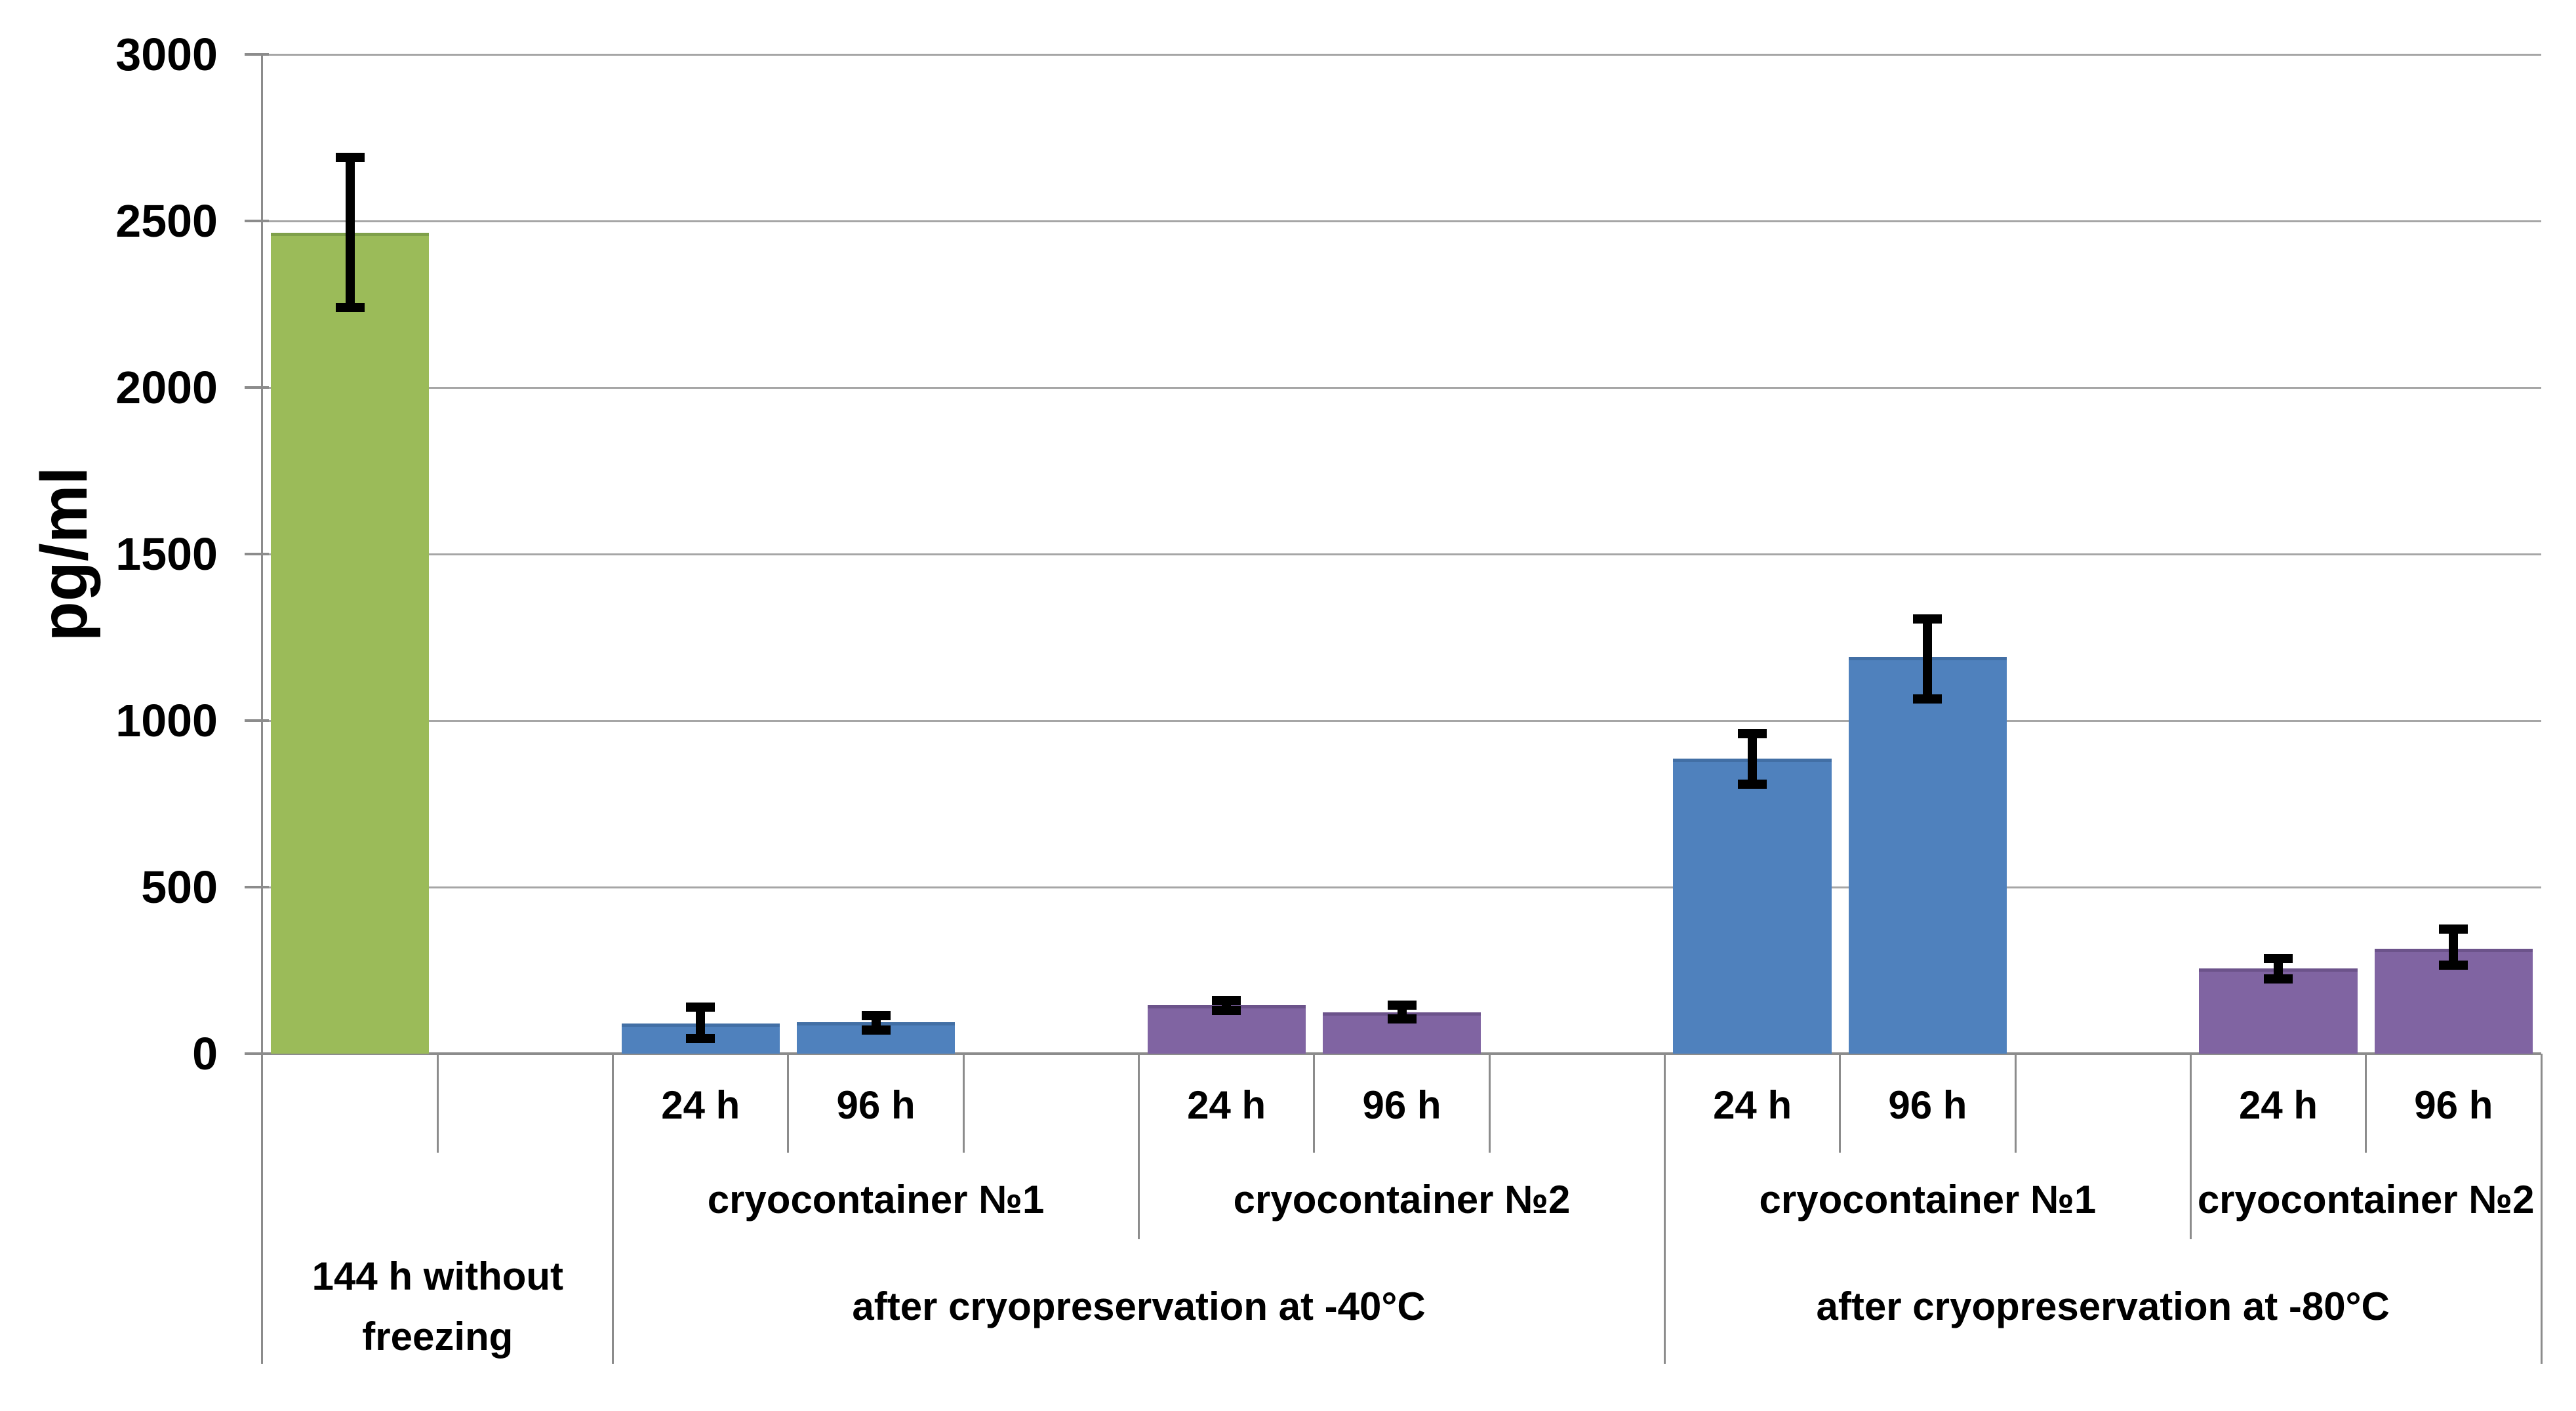  Describe the element at coordinates (166, 720) in the screenshot. I see `y-tick-label: 1000` at that location.